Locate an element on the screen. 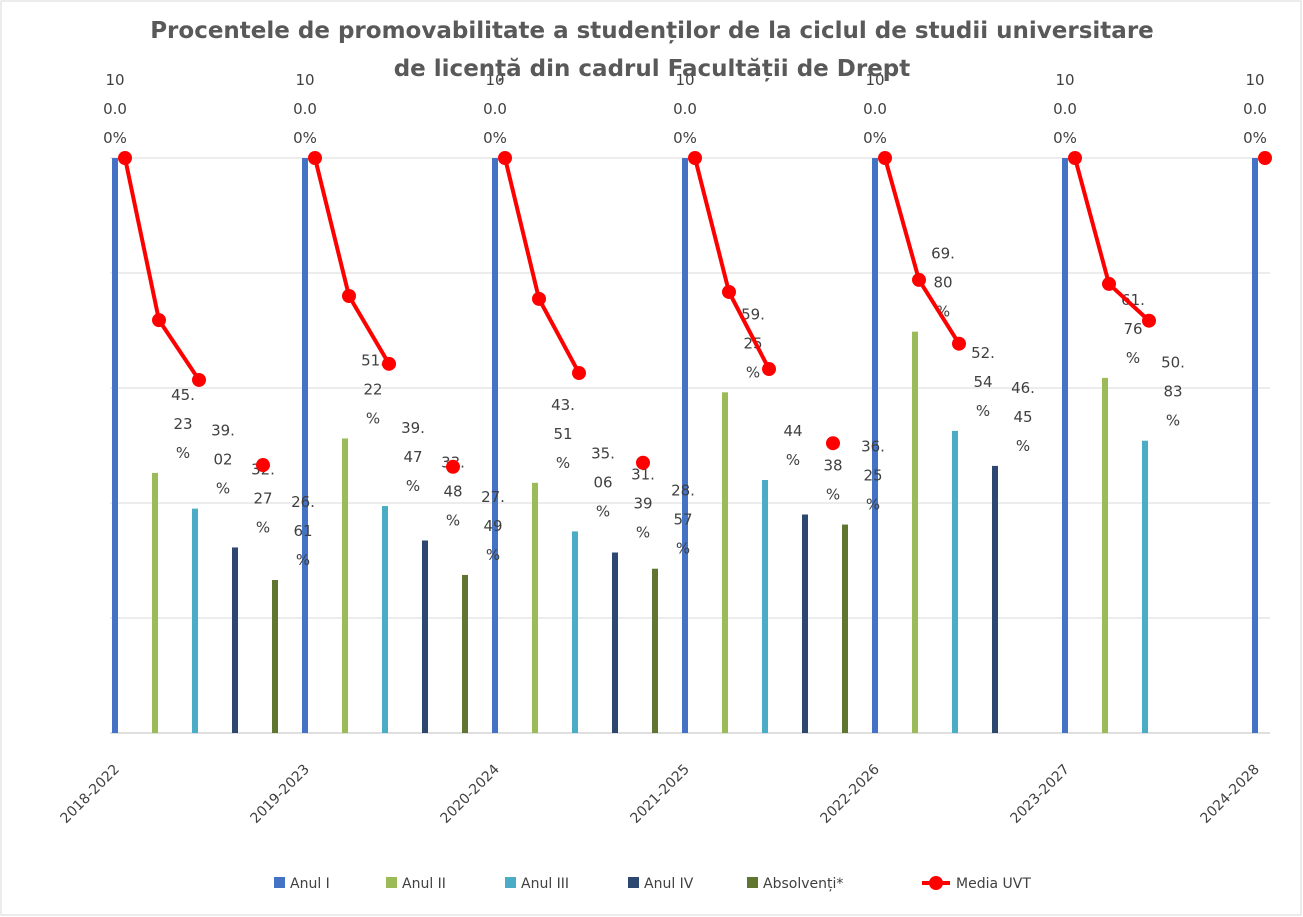 This screenshot has width=1303, height=917. data-label: 51. 22% is located at coordinates (373, 389).